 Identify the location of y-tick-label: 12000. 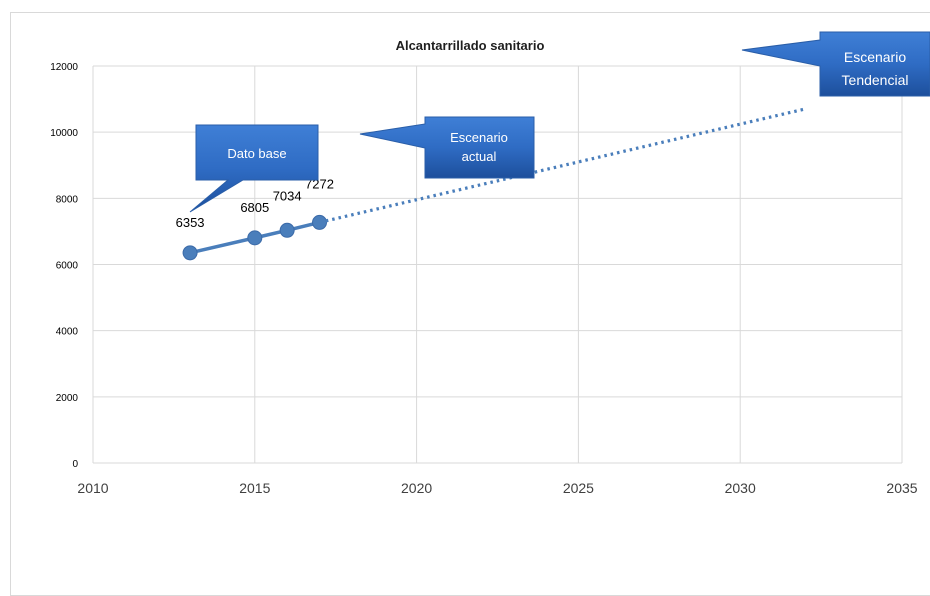
(64, 67).